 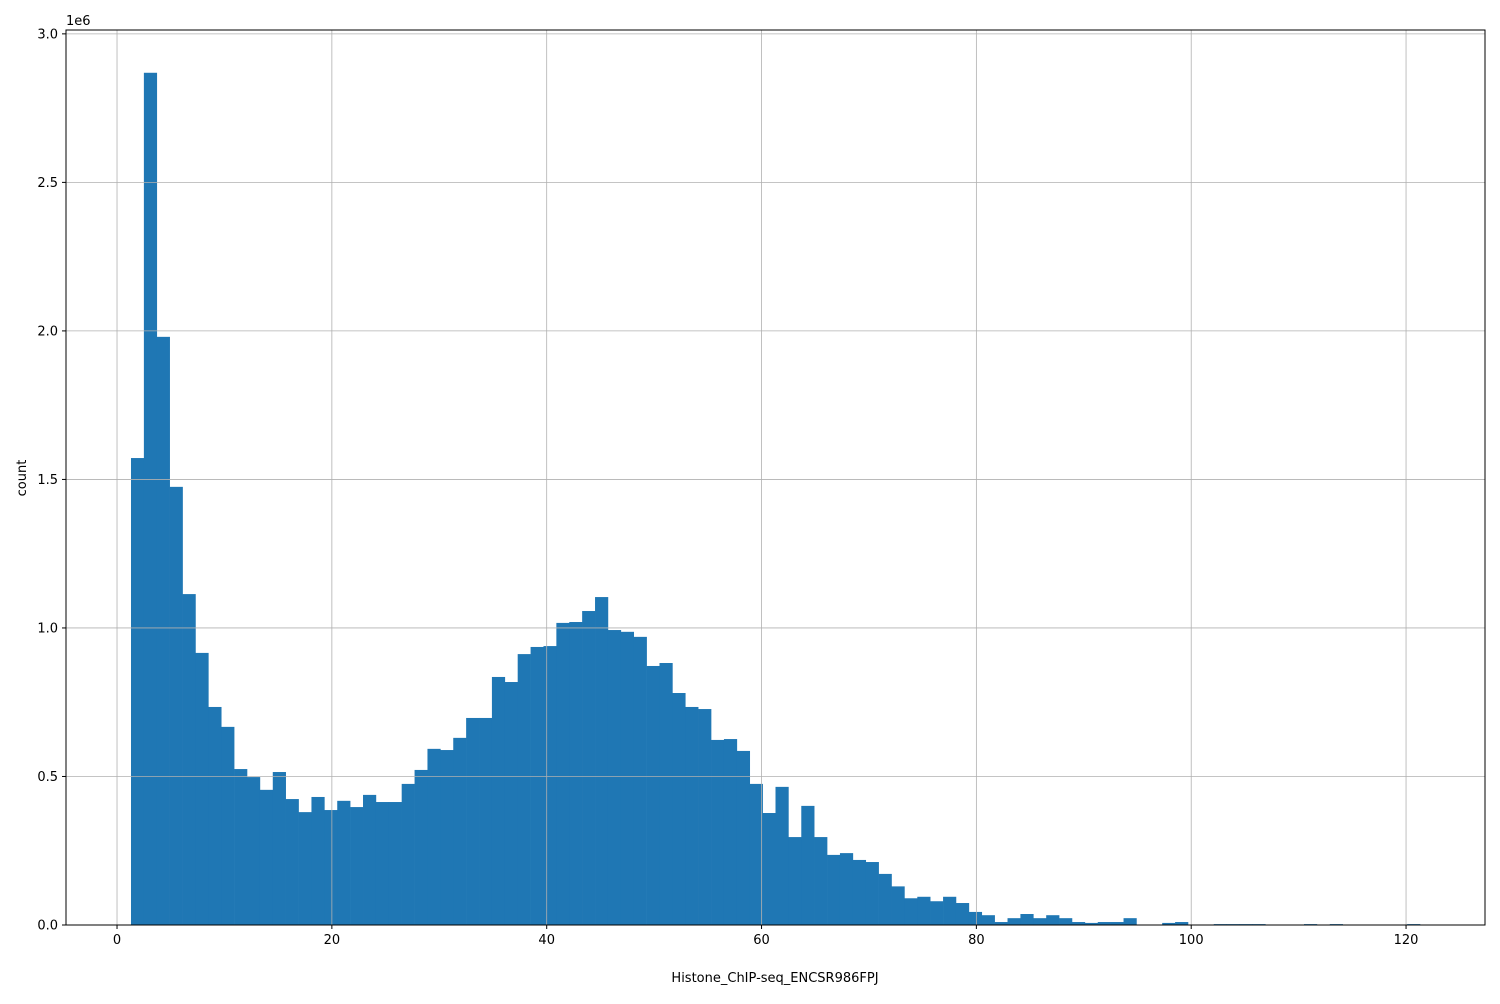 What do you see at coordinates (1191, 940) in the screenshot?
I see `x-tick-label: 100` at bounding box center [1191, 940].